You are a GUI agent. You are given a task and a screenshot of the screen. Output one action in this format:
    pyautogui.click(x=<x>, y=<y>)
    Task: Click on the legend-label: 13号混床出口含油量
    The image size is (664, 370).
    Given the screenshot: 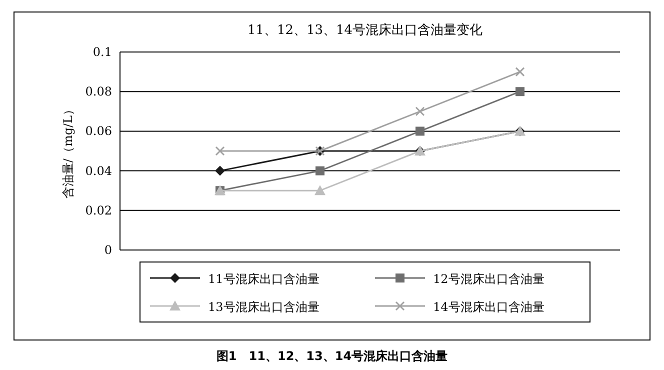 What is the action you would take?
    pyautogui.click(x=264, y=307)
    